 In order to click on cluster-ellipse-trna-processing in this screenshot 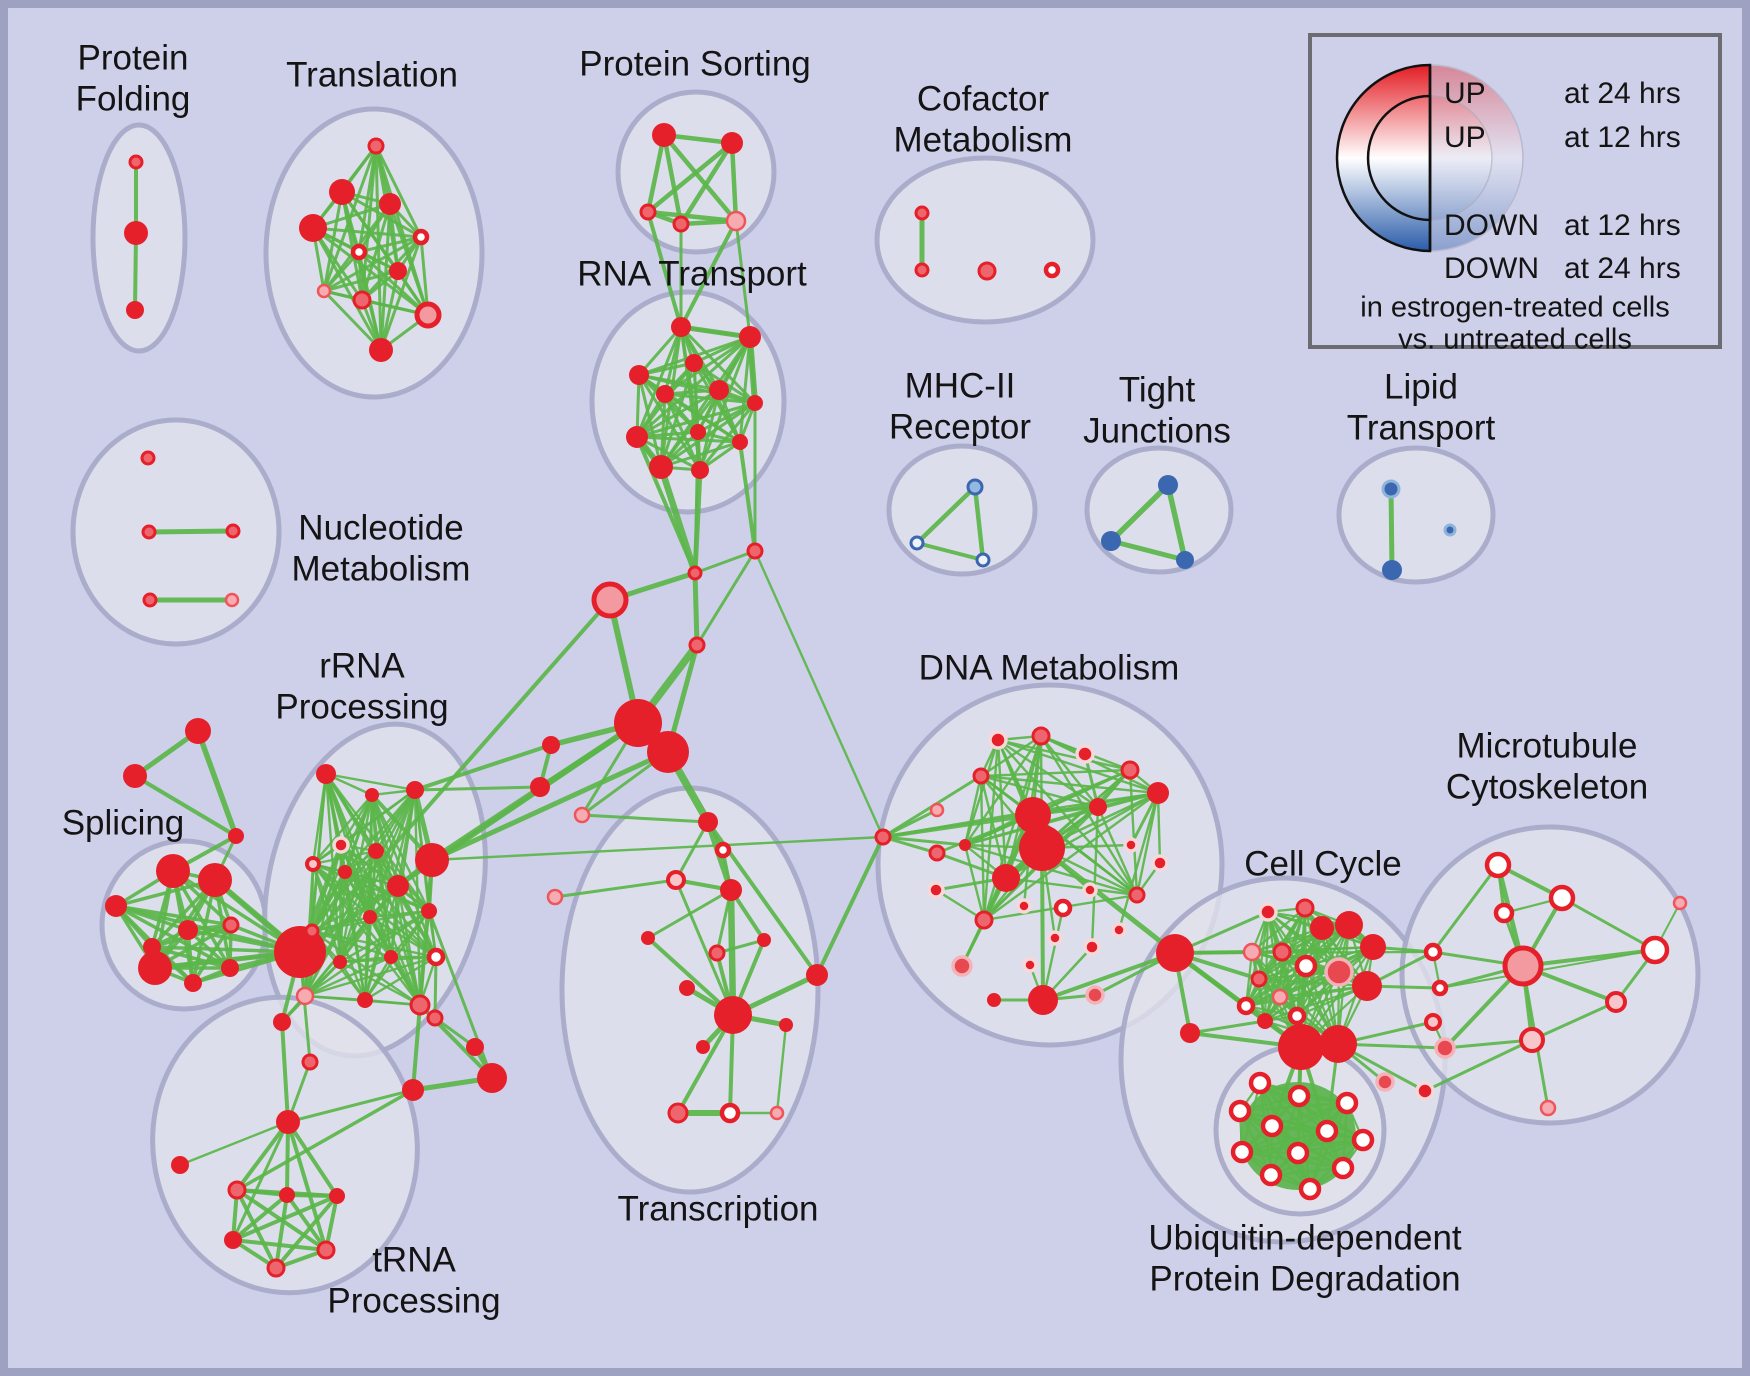, I will do `click(285, 1145)`.